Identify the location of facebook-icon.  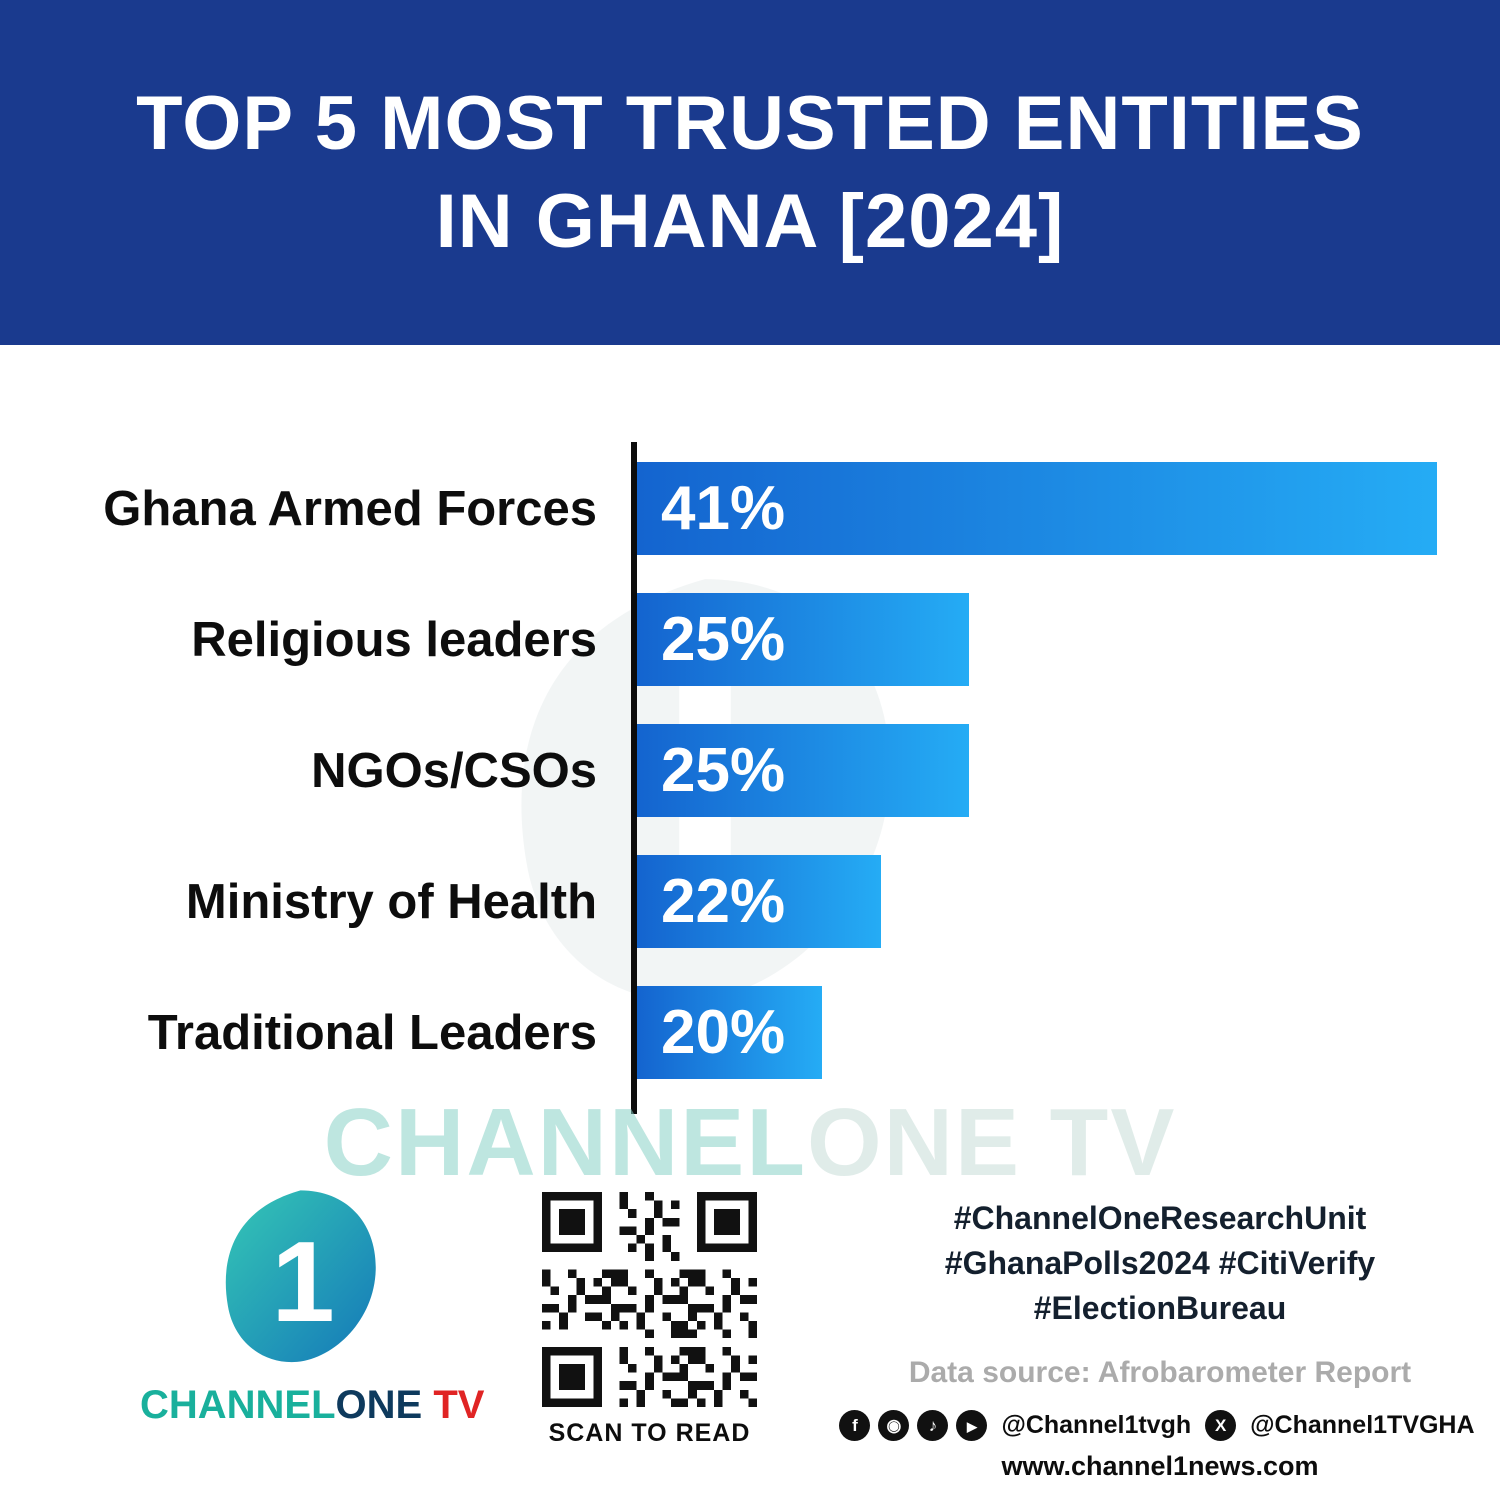
(855, 1426).